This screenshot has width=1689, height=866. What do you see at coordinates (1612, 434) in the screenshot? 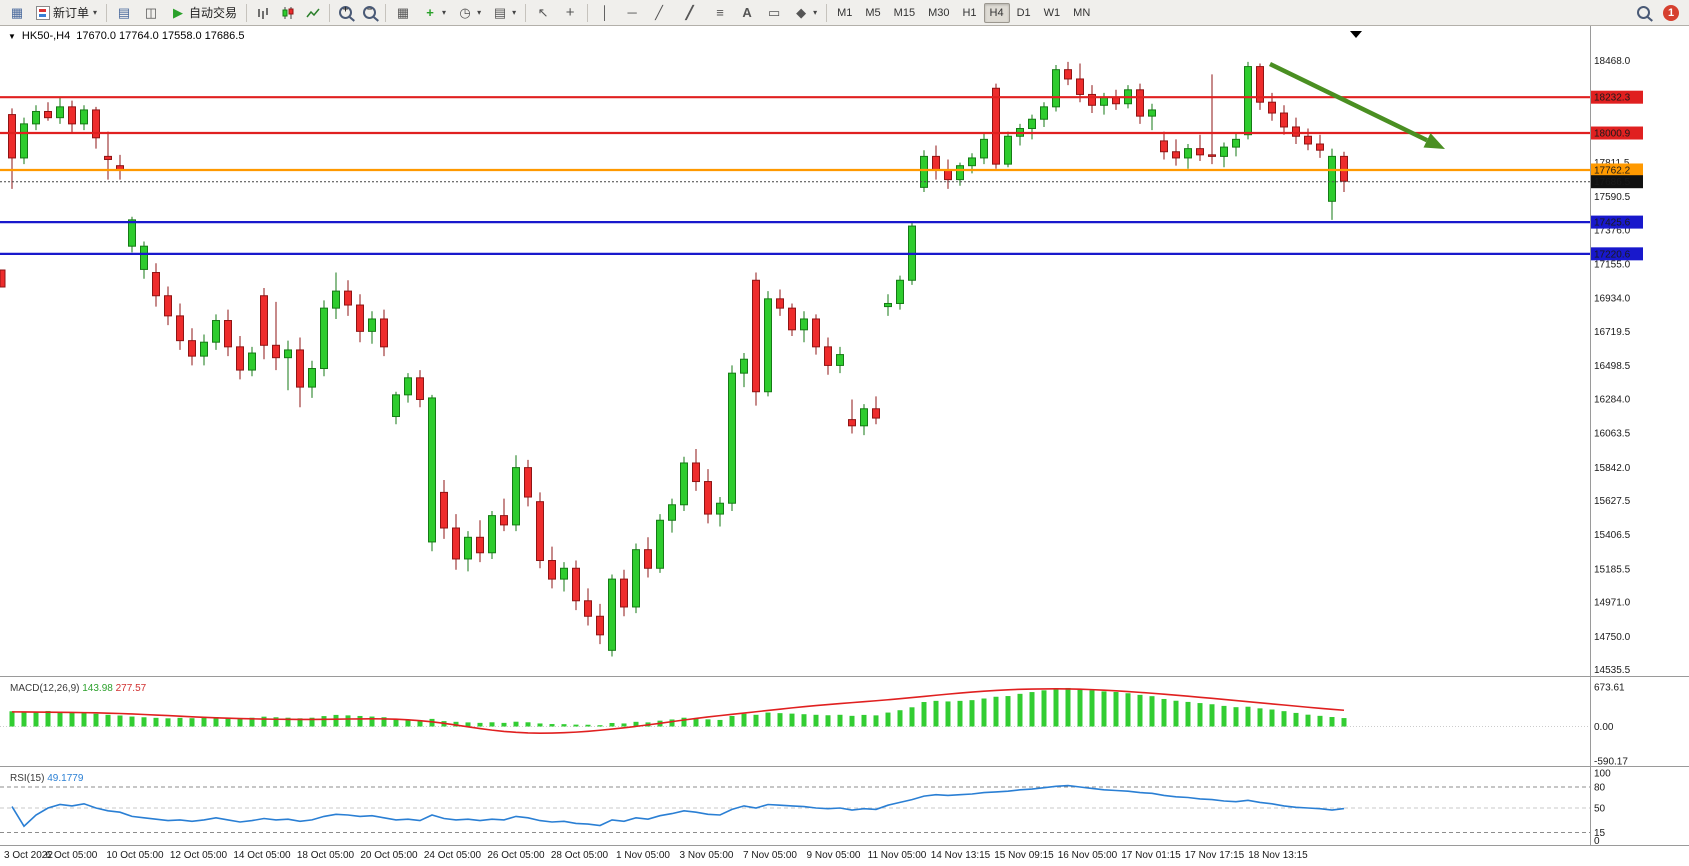
I see `price-axis-label: 16063.5` at bounding box center [1612, 434].